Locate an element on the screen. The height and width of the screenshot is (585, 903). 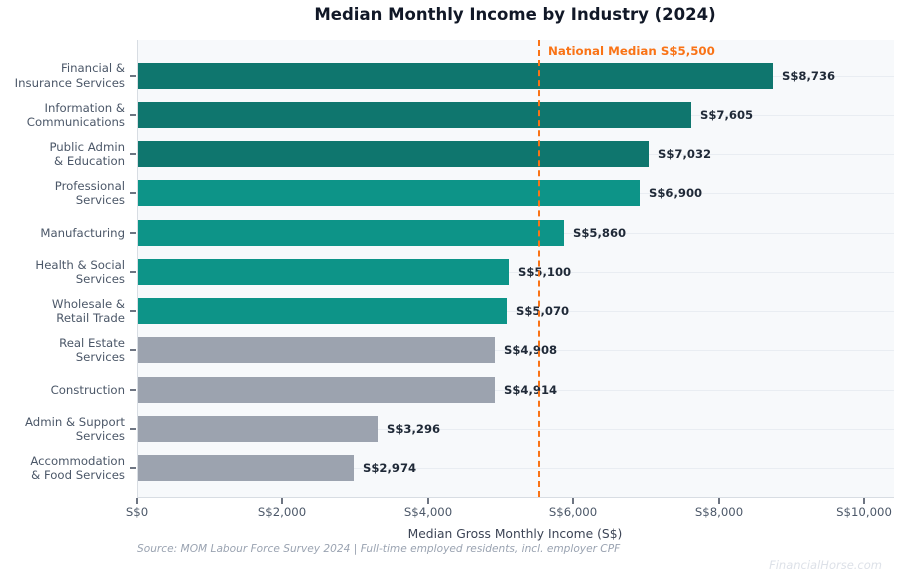
y-label-row: Manufacturing is located at coordinates (68, 232).